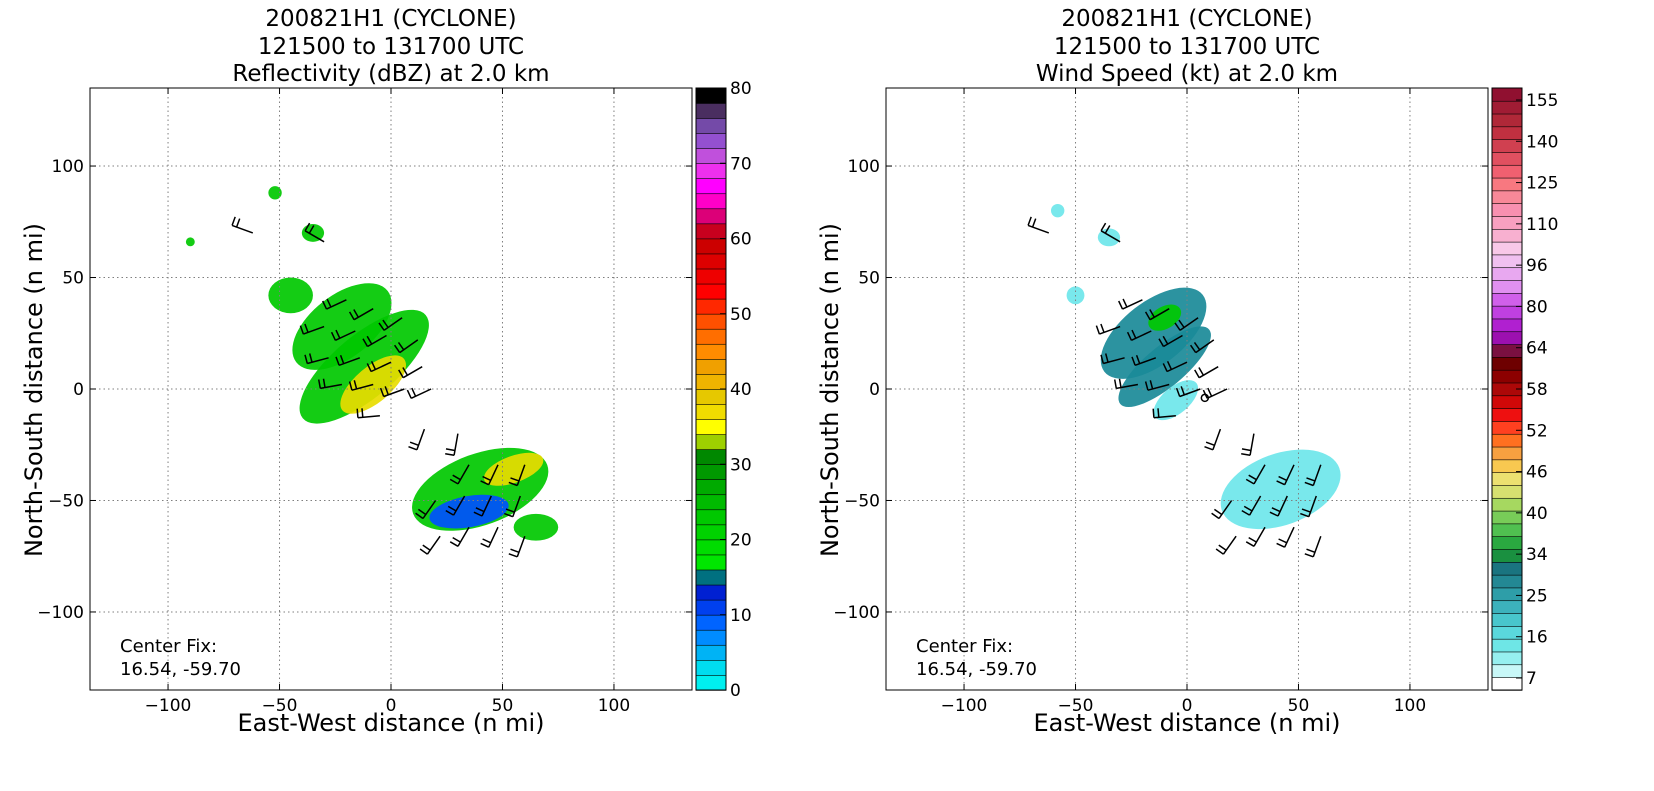 The width and height of the screenshot is (1654, 791). What do you see at coordinates (73, 279) in the screenshot?
I see `left-ytick-label-3: 50` at bounding box center [73, 279].